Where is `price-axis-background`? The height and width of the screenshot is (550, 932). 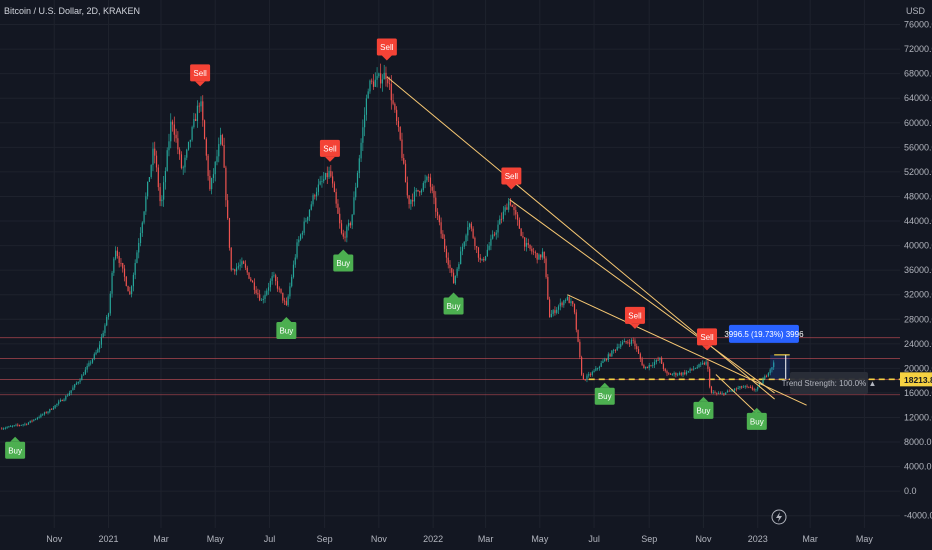
price-axis-background is located at coordinates (916, 275).